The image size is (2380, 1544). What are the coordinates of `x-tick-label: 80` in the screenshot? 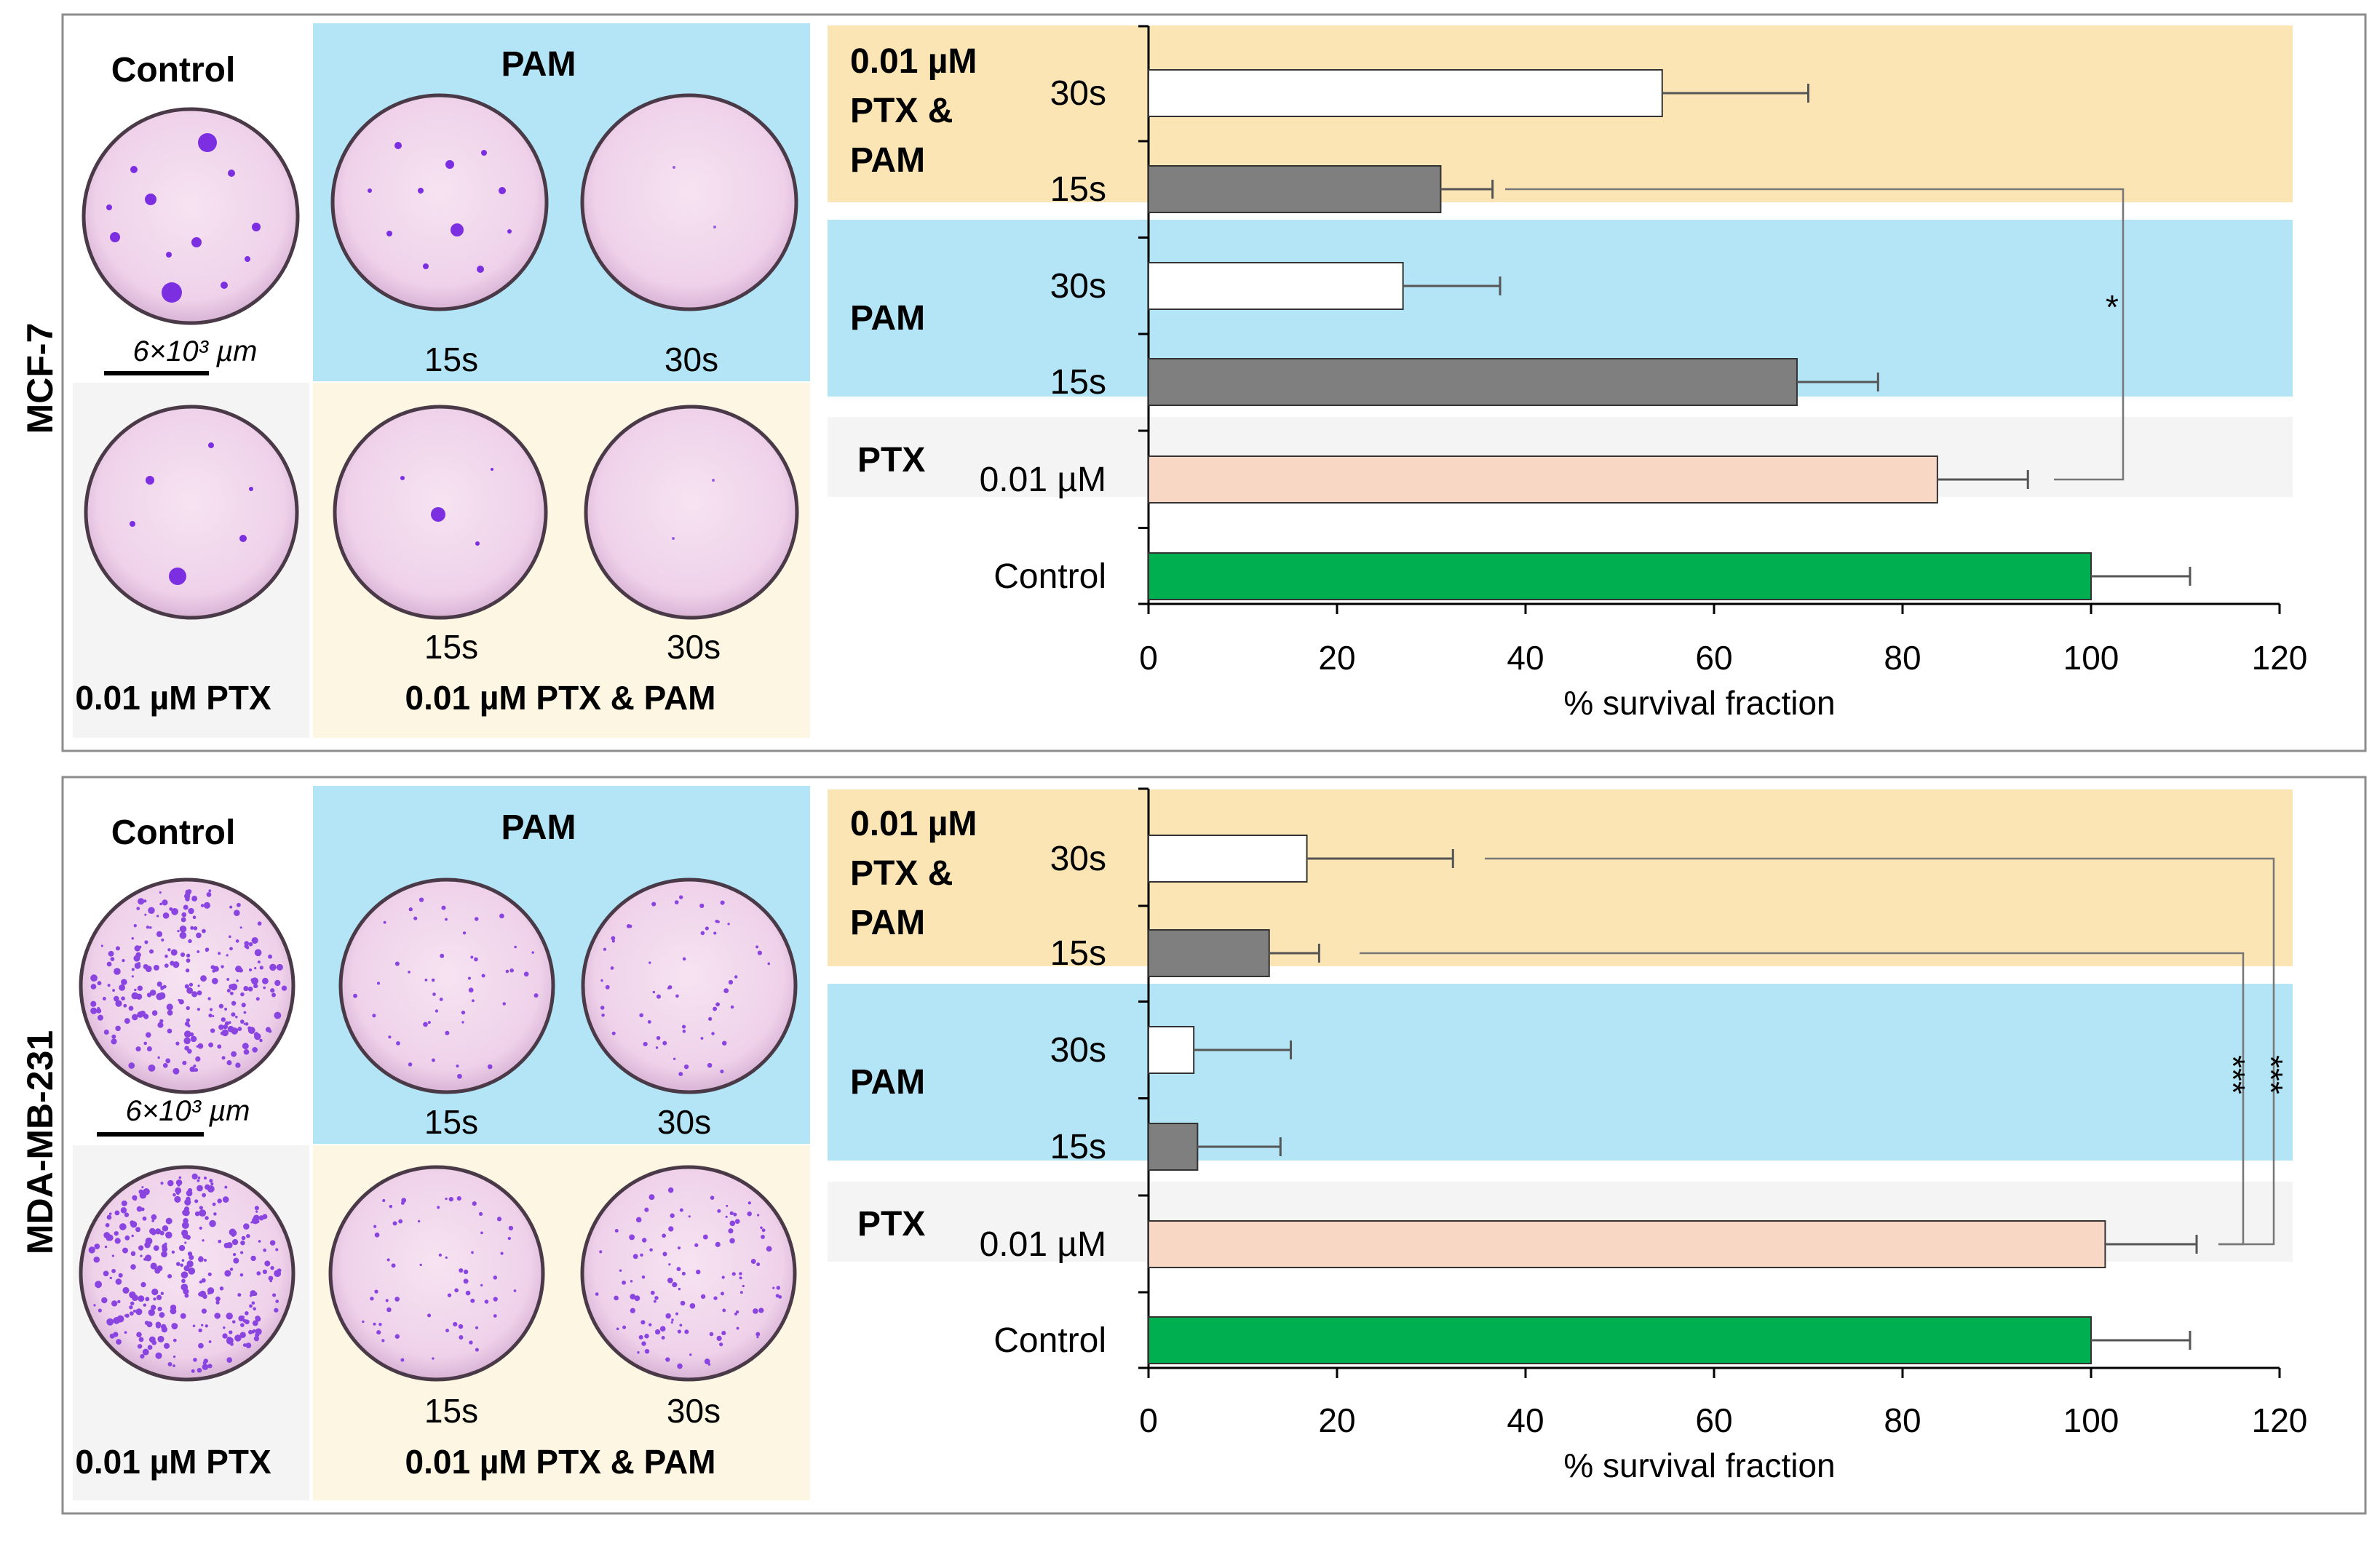 It's located at (1903, 1420).